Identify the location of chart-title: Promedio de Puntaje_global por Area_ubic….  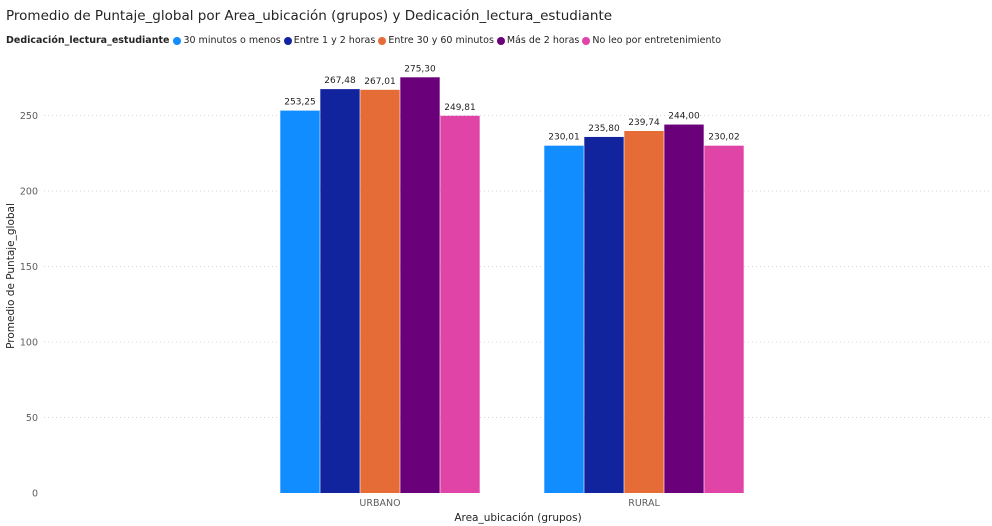
(309, 16).